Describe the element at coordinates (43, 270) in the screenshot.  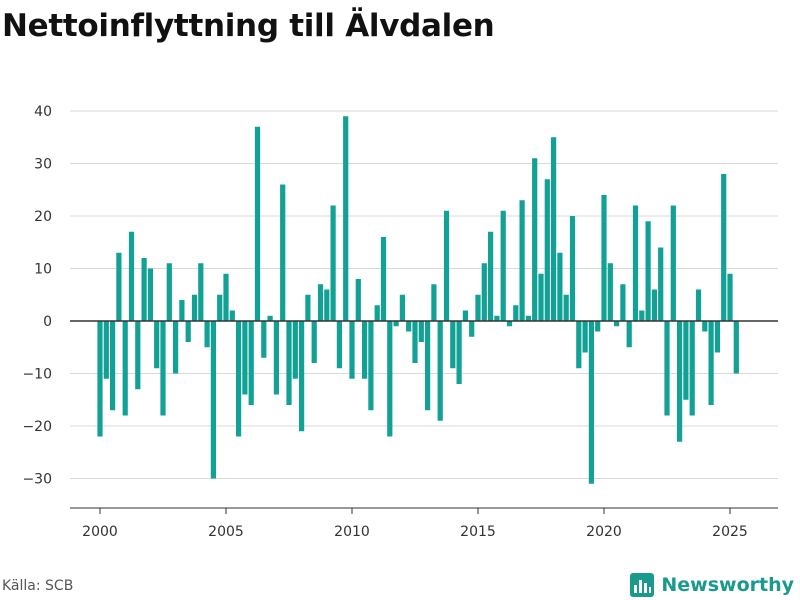
I see `y-tick-label: 10` at that location.